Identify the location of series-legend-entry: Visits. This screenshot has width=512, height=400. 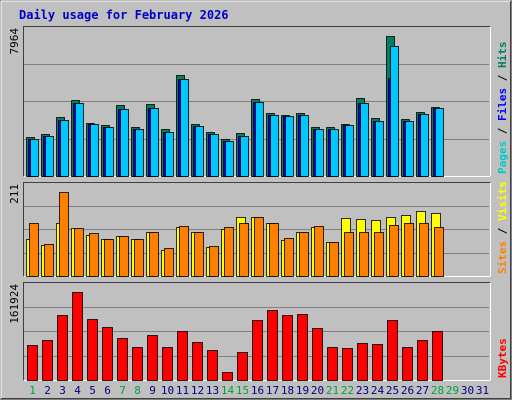
(502, 201).